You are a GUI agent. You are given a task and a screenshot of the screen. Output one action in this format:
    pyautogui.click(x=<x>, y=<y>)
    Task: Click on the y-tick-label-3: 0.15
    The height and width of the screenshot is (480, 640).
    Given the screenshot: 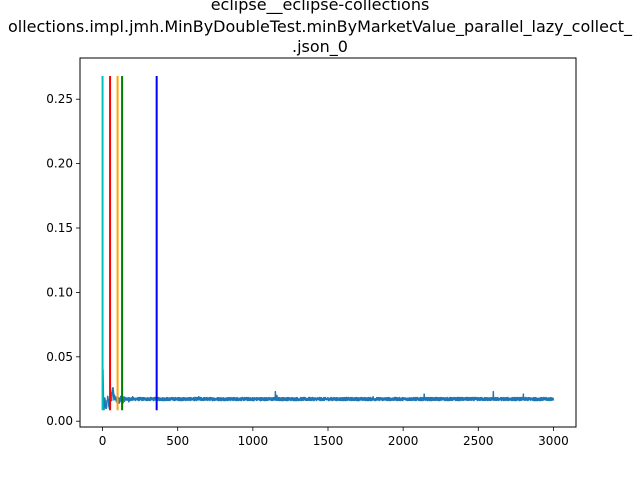 What is the action you would take?
    pyautogui.click(x=59, y=228)
    